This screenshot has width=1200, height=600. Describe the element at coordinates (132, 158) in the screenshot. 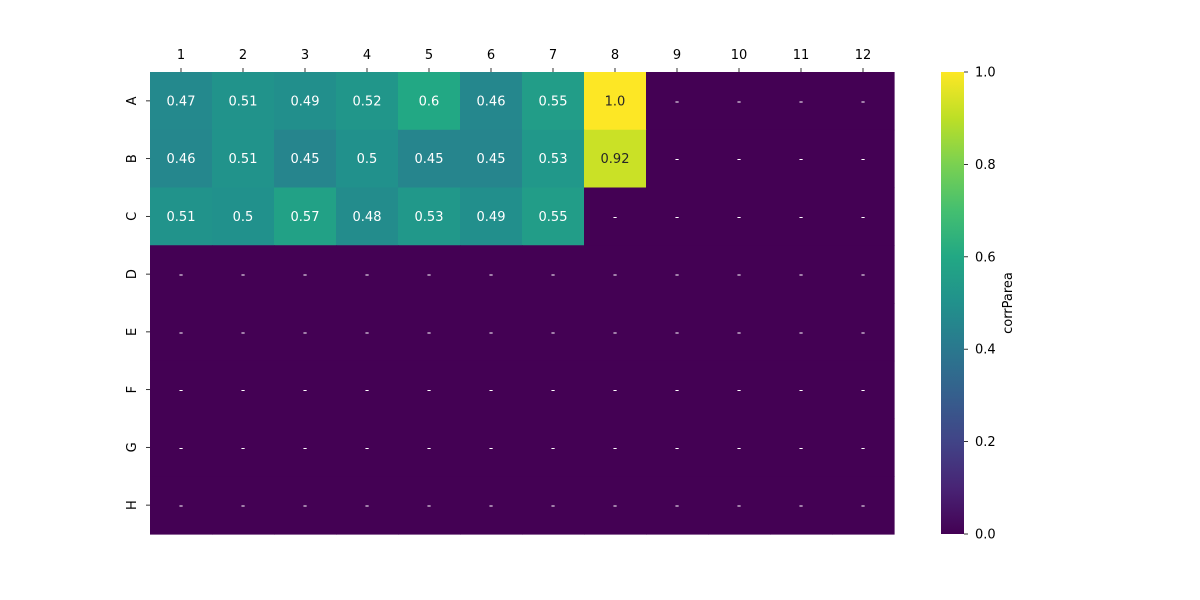

I see `y-tick-label: B` at that location.